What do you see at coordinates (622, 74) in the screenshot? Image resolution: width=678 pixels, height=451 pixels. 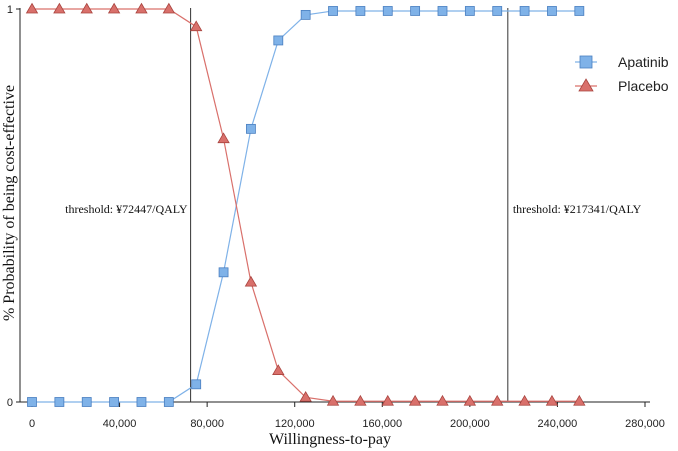 I see `legend: Apatinib Placebo` at bounding box center [622, 74].